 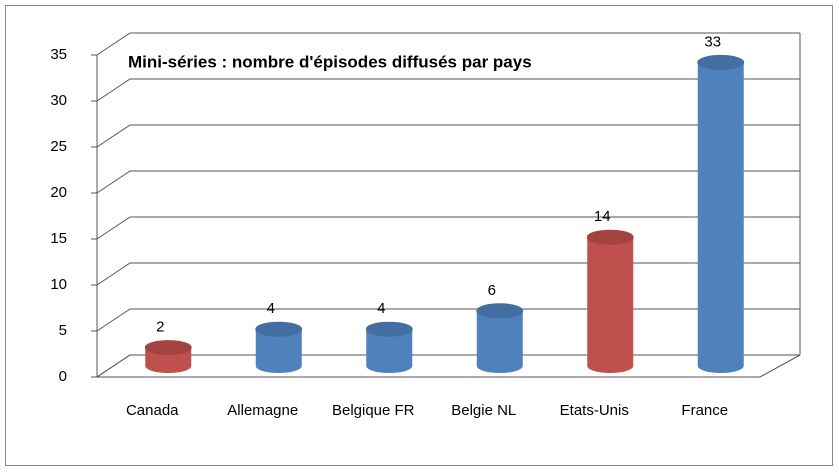 What do you see at coordinates (705, 410) in the screenshot?
I see `x-tick-label: France` at bounding box center [705, 410].